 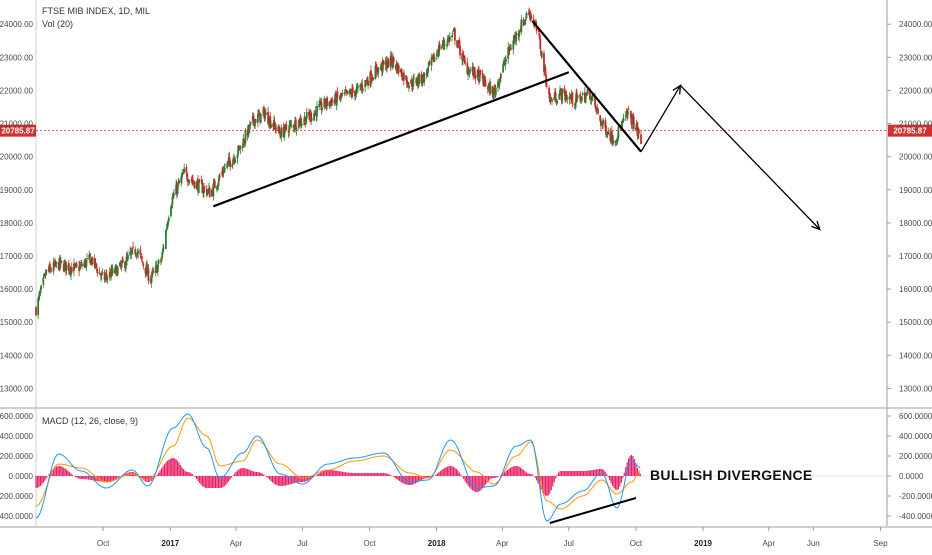 What do you see at coordinates (915, 388) in the screenshot?
I see `price-tick-label-right: 13000.00` at bounding box center [915, 388].